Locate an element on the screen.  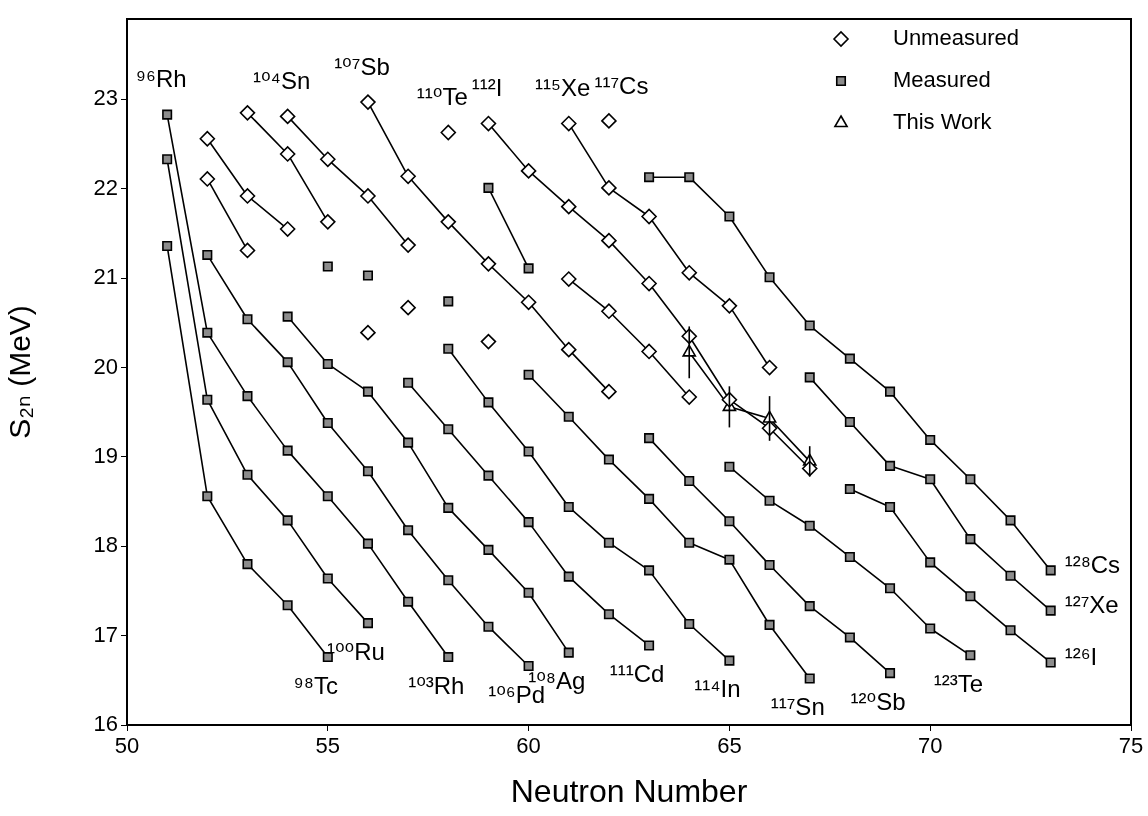
y-tick-label: 23 is located at coordinates (105, 98).